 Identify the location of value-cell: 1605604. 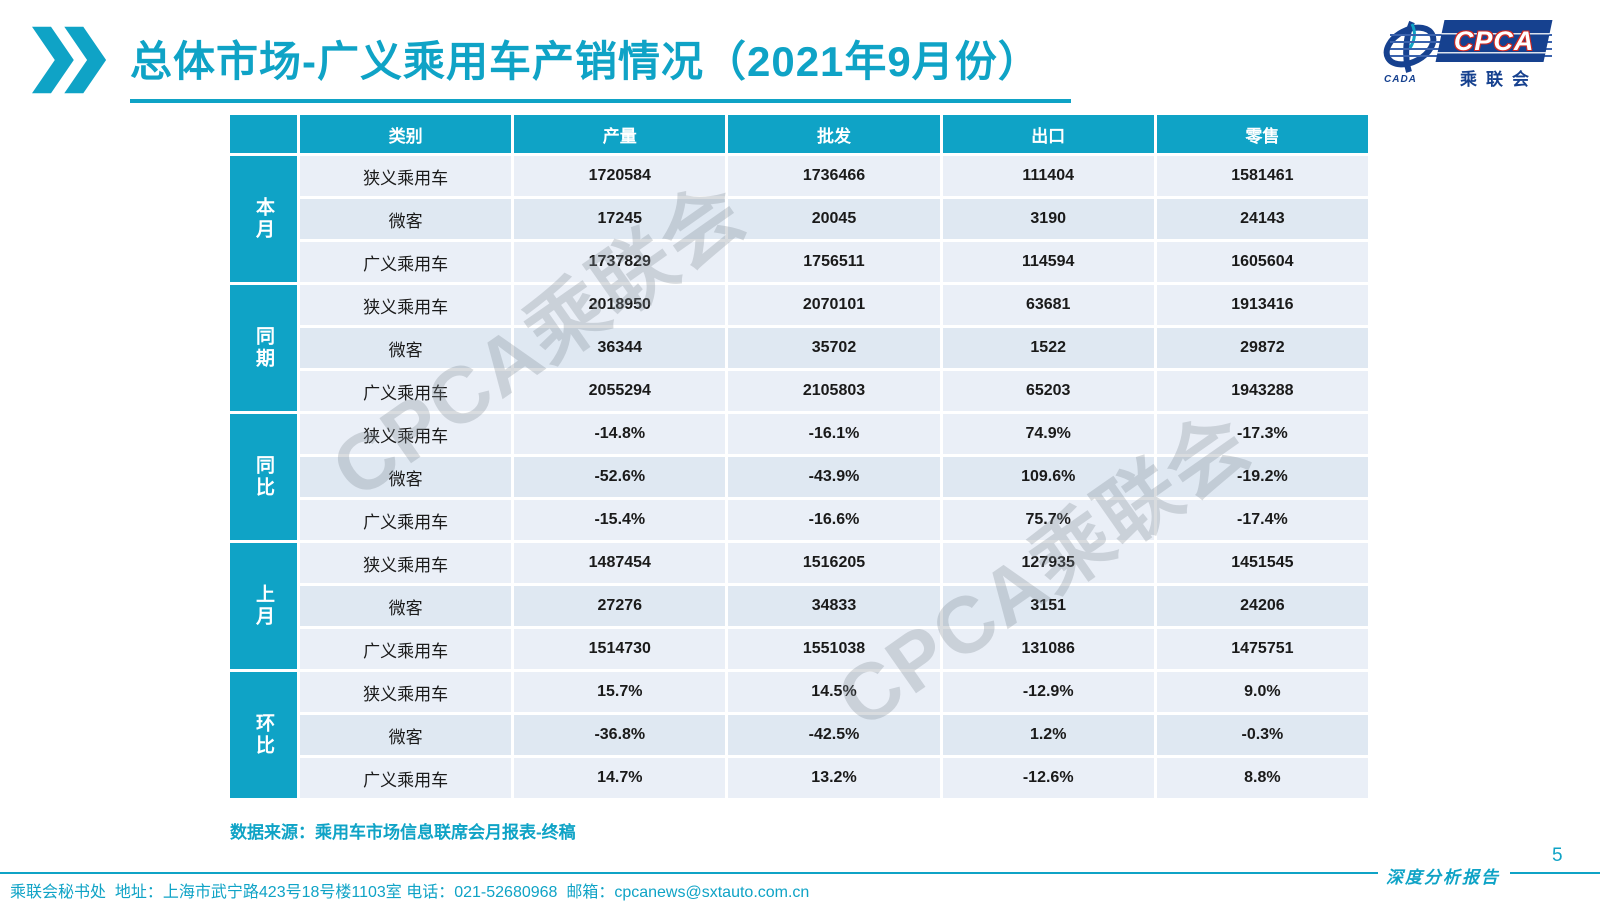
(1262, 262).